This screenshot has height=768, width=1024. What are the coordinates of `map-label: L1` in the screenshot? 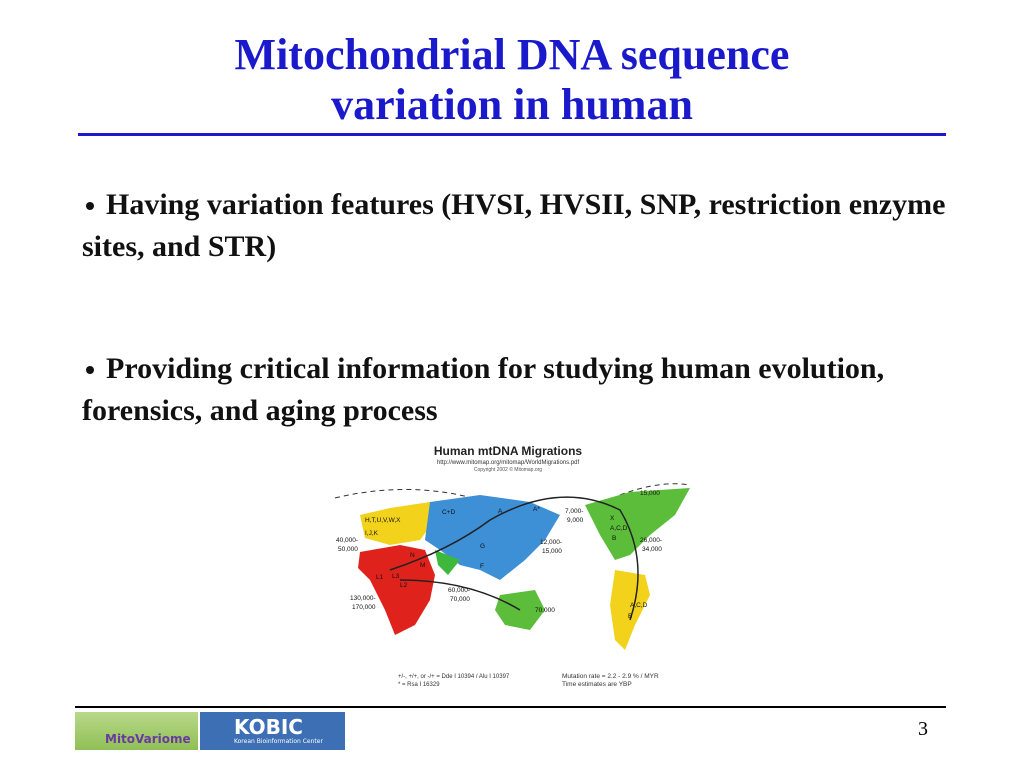 It's located at (380, 577).